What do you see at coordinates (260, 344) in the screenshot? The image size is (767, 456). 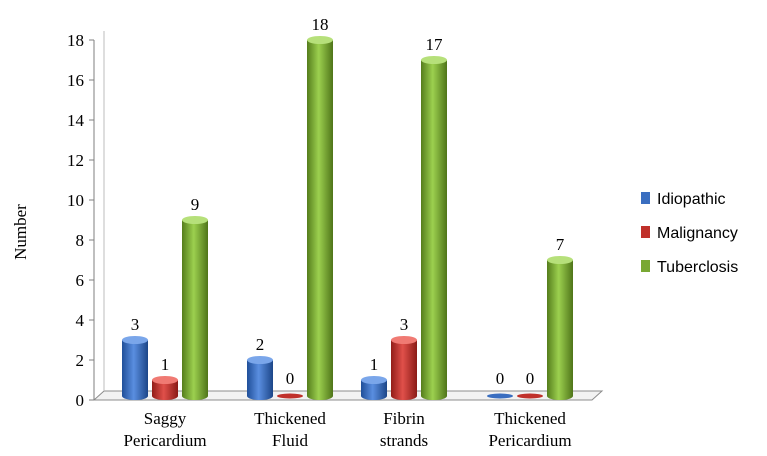 I see `data-label: 2` at bounding box center [260, 344].